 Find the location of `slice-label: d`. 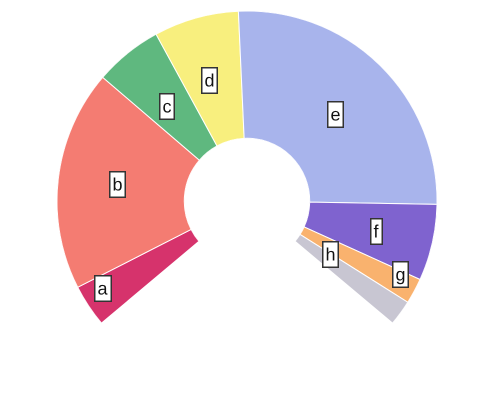

slice-label: d is located at coordinates (209, 80).